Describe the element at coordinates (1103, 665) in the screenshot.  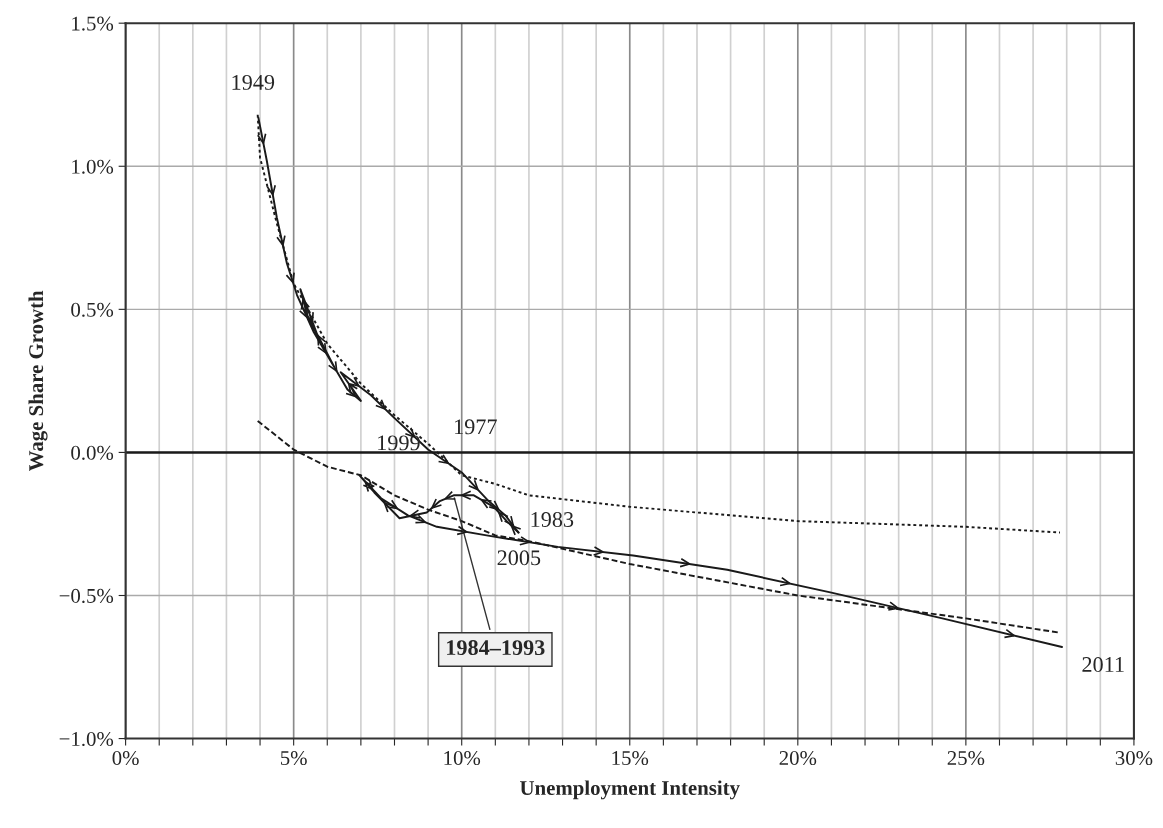
I see `annotation: 2011` at that location.